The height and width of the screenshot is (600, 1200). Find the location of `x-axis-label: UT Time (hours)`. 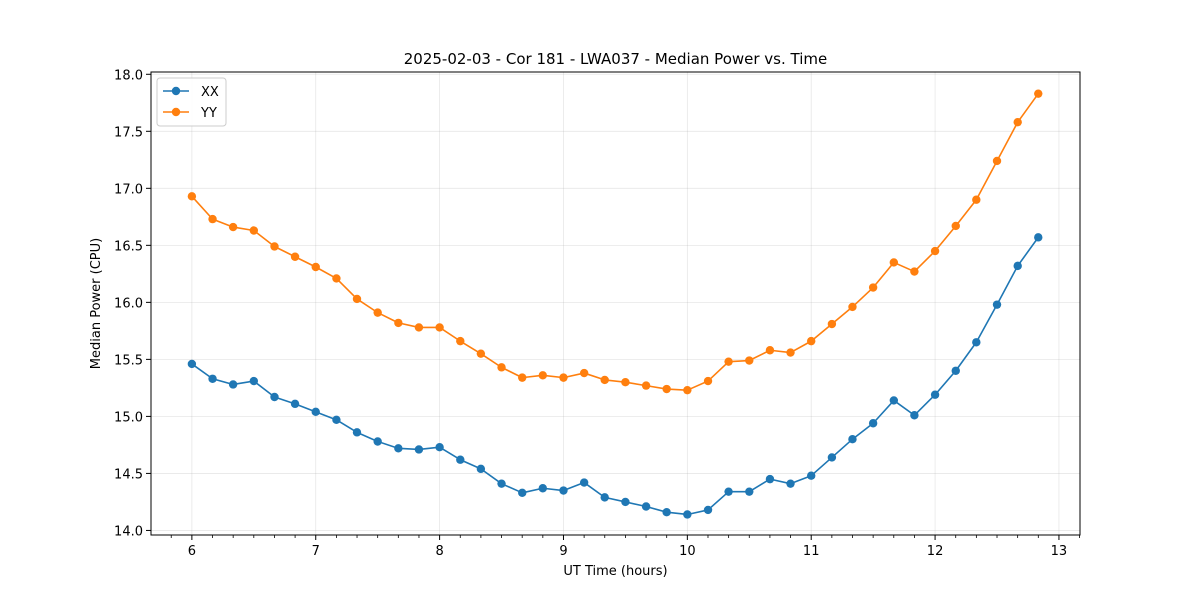

x-axis-label: UT Time (hours) is located at coordinates (615, 571).